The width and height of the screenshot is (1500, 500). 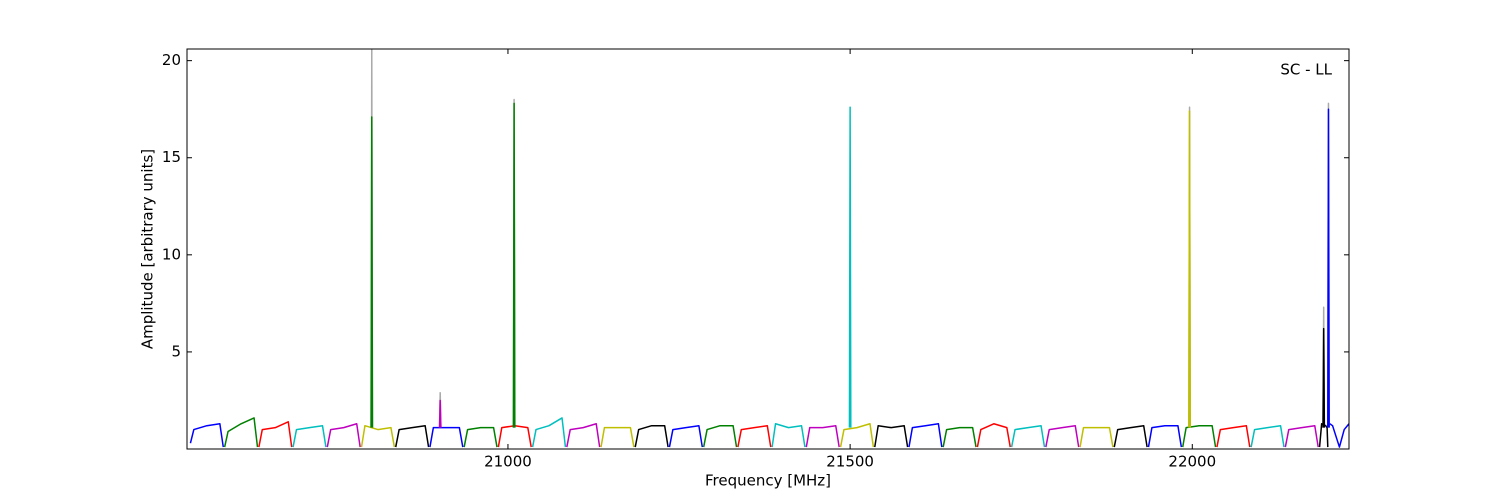 What do you see at coordinates (176, 351) in the screenshot?
I see `y-tick-label: 5` at bounding box center [176, 351].